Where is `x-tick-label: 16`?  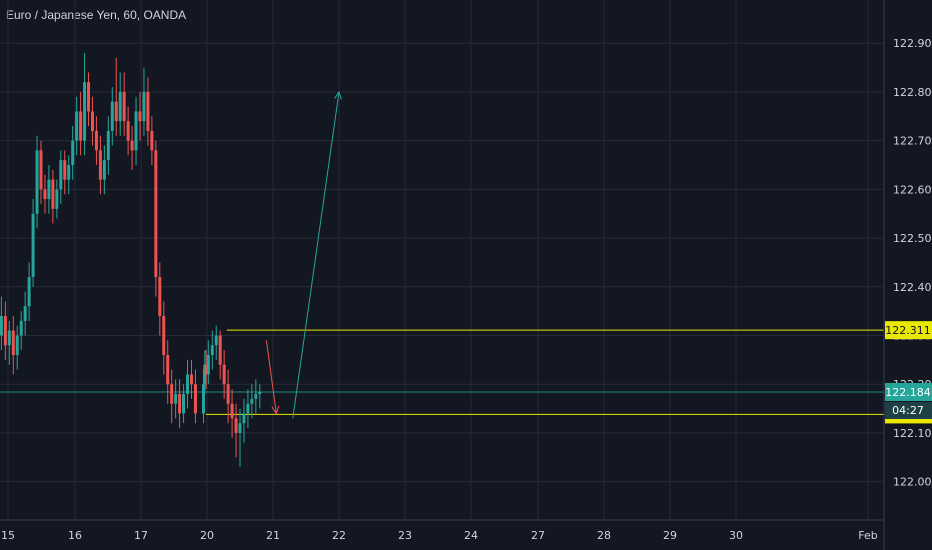 x-tick-label: 16 is located at coordinates (75, 535).